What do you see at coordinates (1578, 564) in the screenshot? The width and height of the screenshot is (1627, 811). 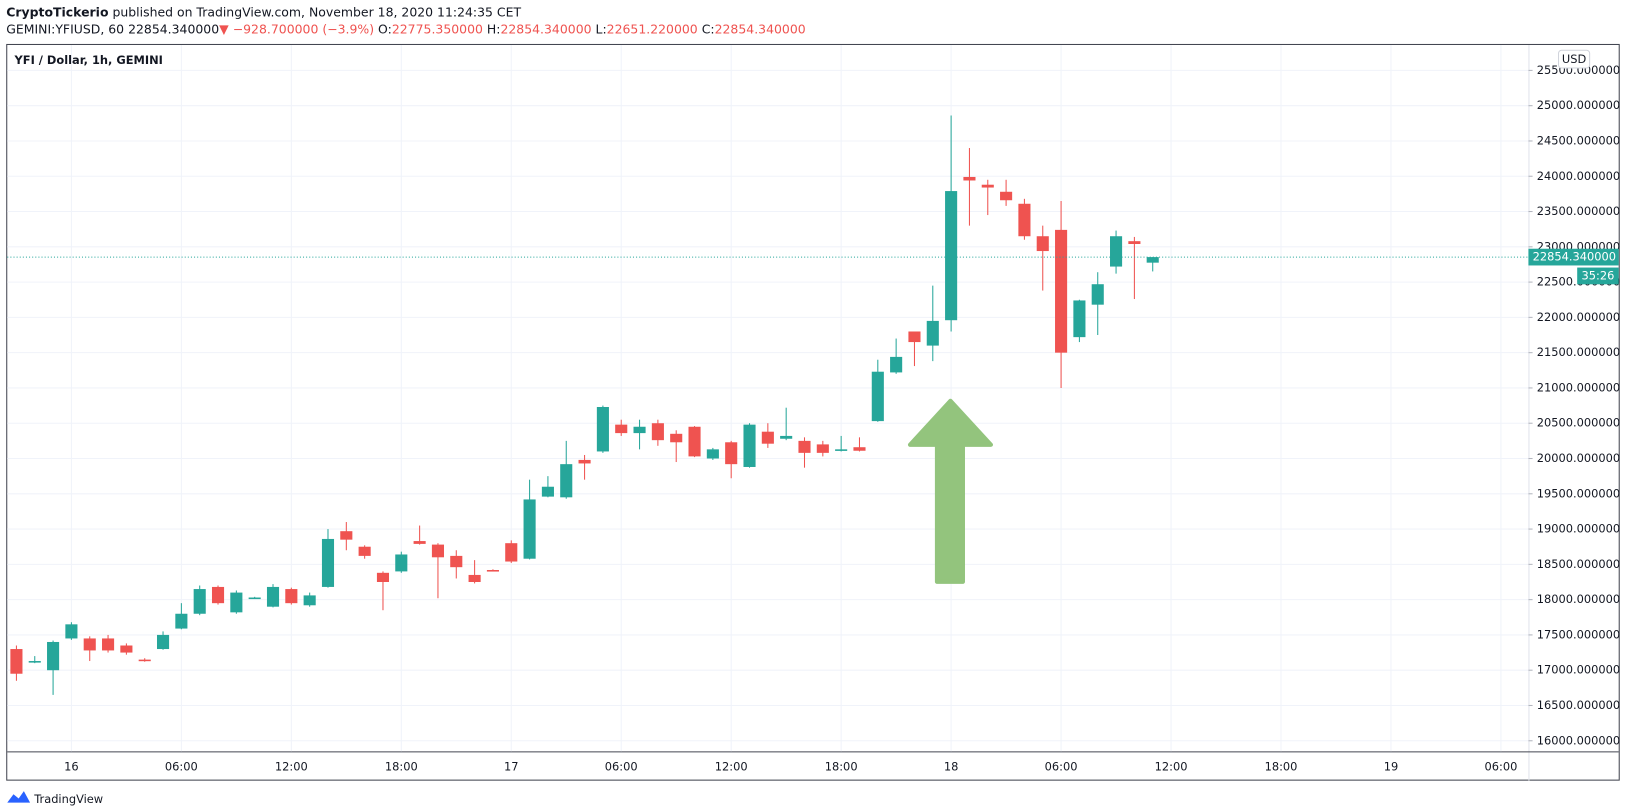 I see `y-tick-label: 18500.000000` at bounding box center [1578, 564].